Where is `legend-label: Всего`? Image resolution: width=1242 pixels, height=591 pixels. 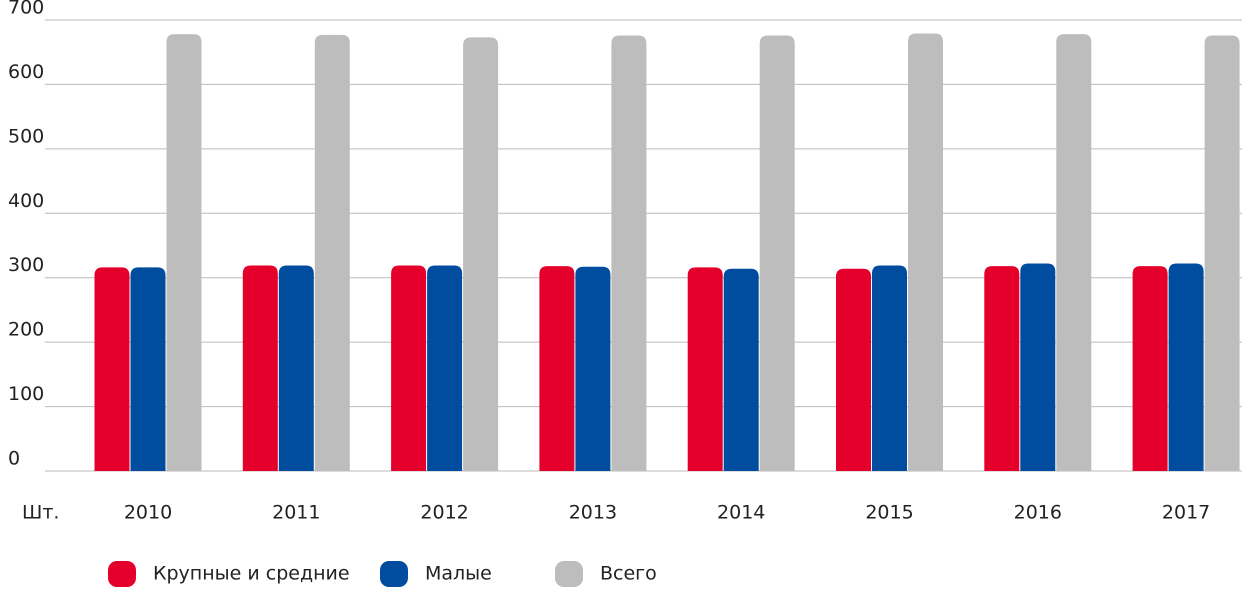 legend-label: Всего is located at coordinates (628, 574).